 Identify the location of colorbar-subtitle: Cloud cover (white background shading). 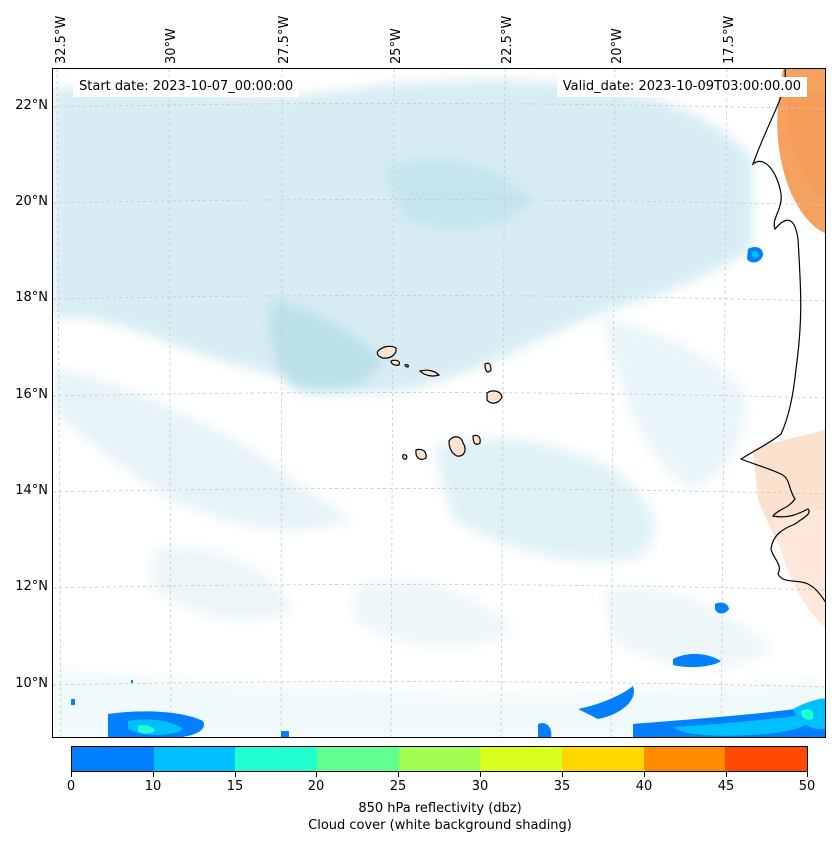
(440, 825).